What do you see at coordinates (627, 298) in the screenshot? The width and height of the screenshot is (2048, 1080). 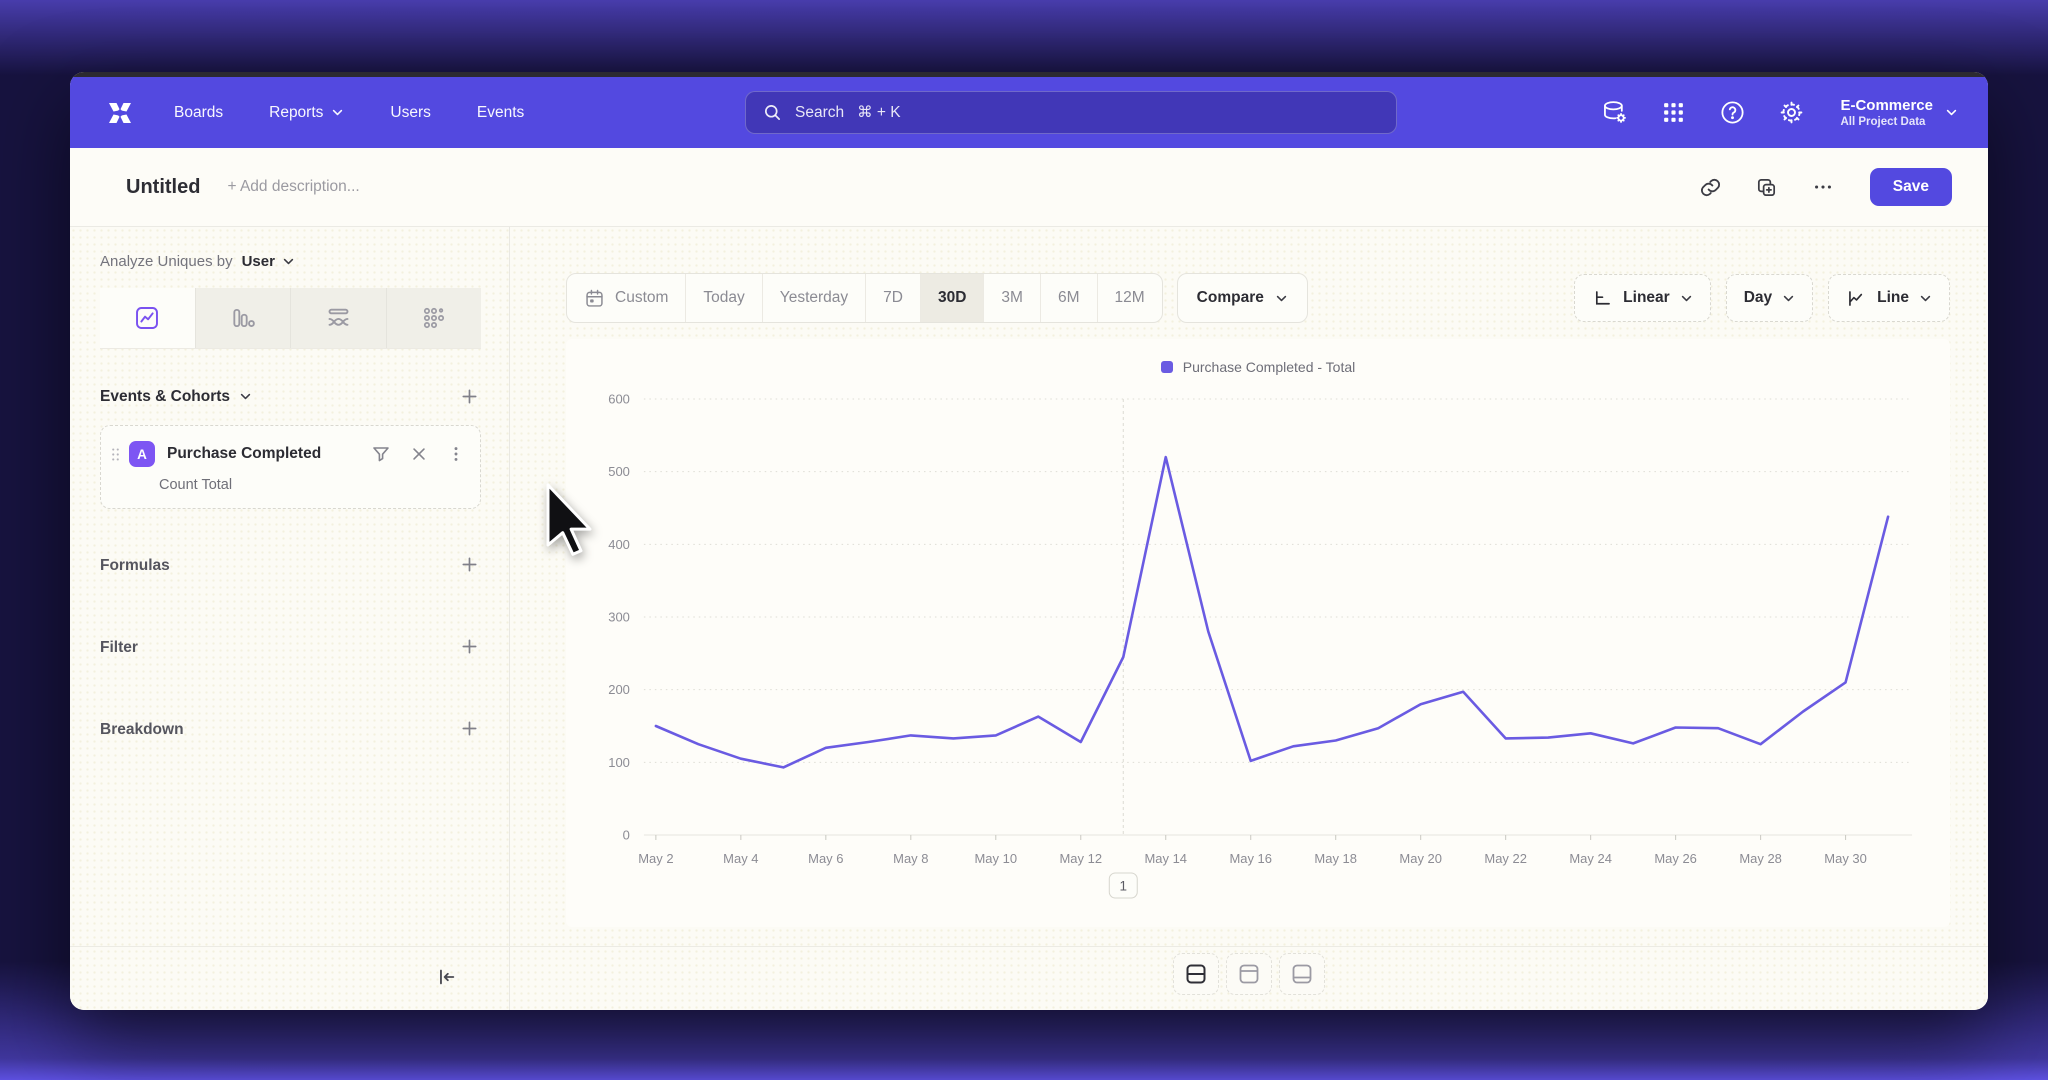 I see `range-custom: Custom` at bounding box center [627, 298].